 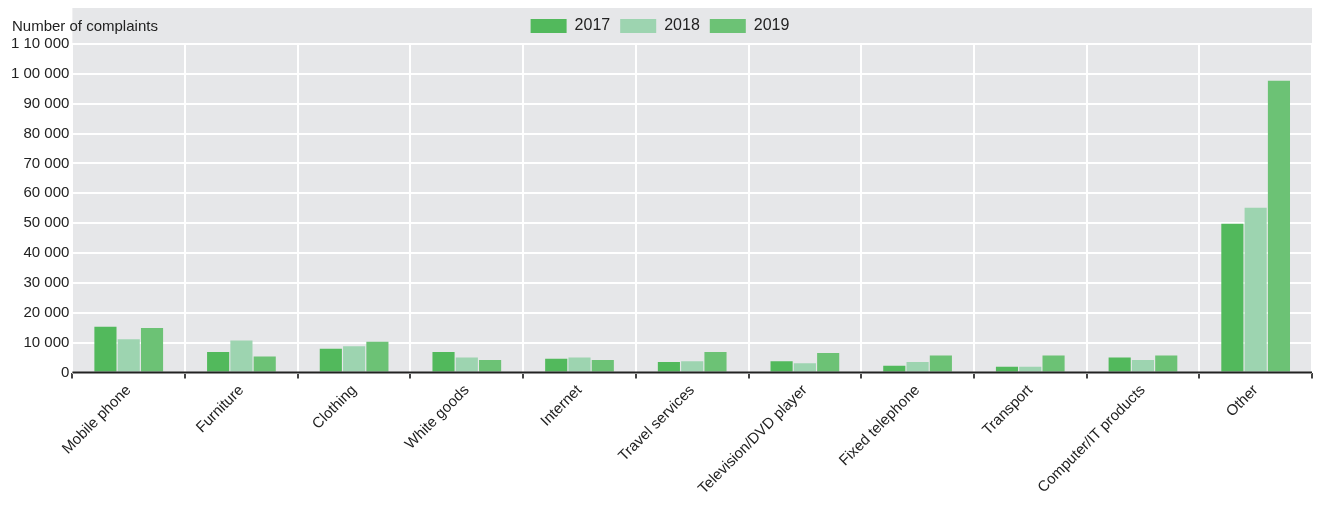 I want to click on y-tick-label: 0, so click(x=65, y=371).